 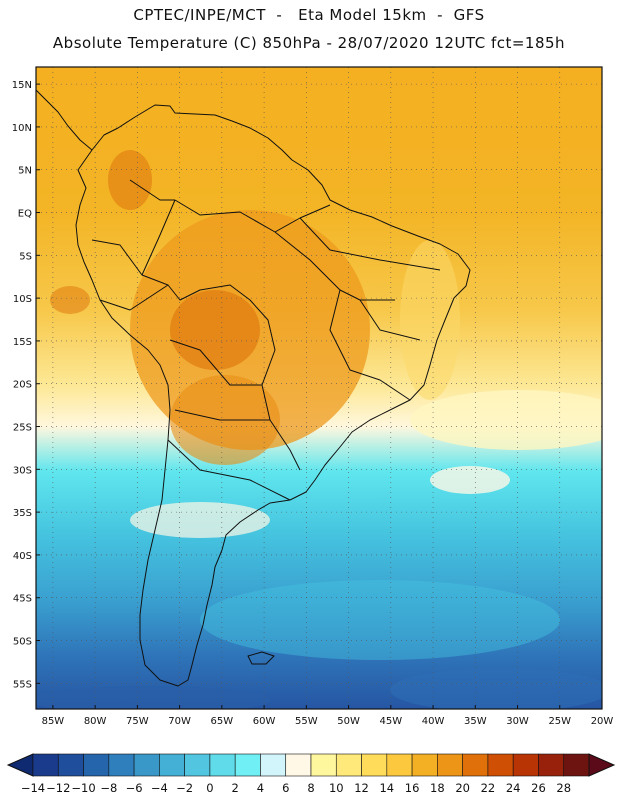 I want to click on lat-tick-label: 55S, so click(x=22, y=684).